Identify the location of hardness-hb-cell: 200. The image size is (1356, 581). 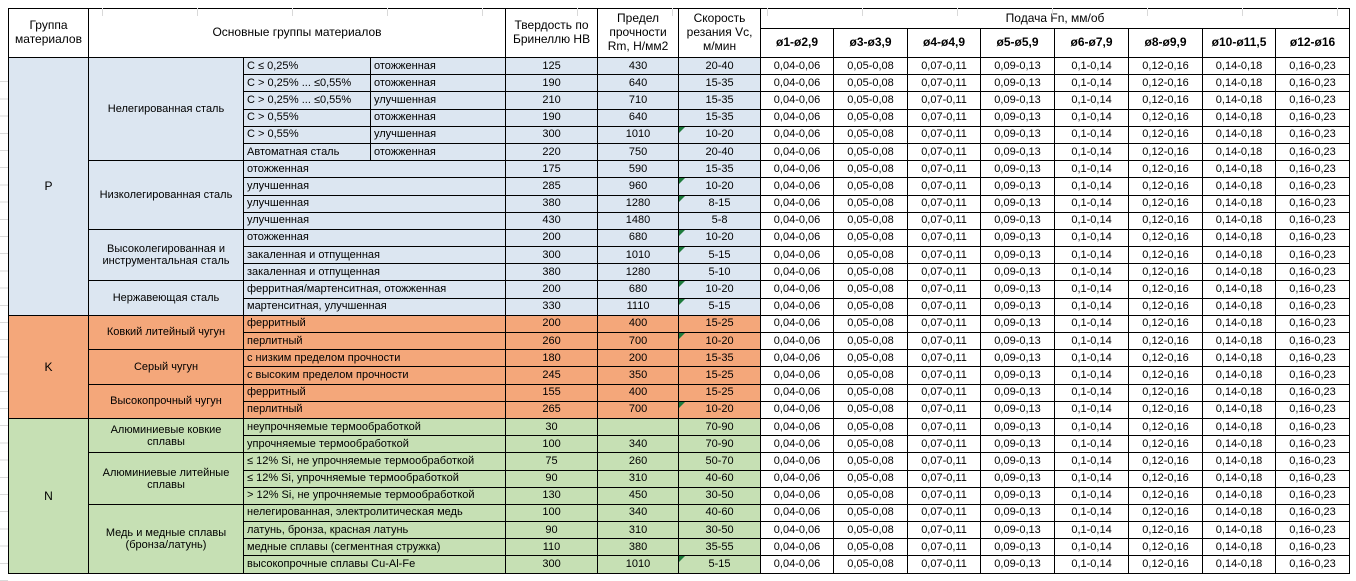
(552, 324).